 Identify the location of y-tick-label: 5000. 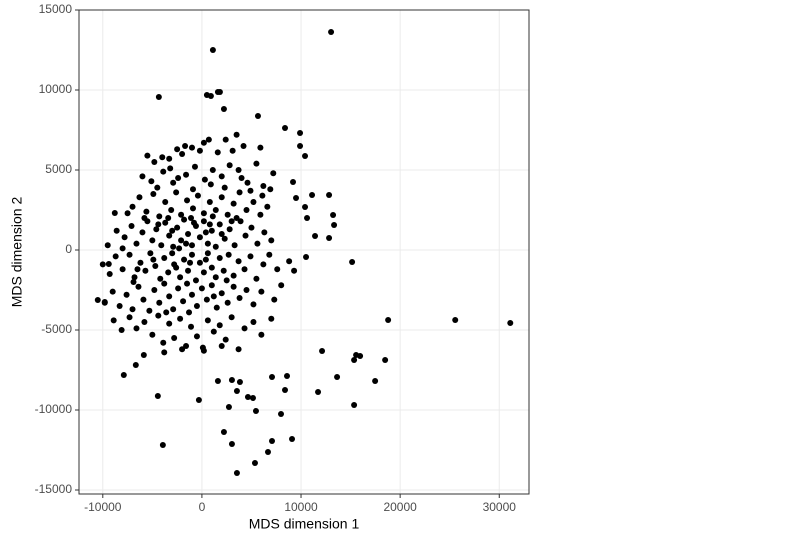
(58, 169).